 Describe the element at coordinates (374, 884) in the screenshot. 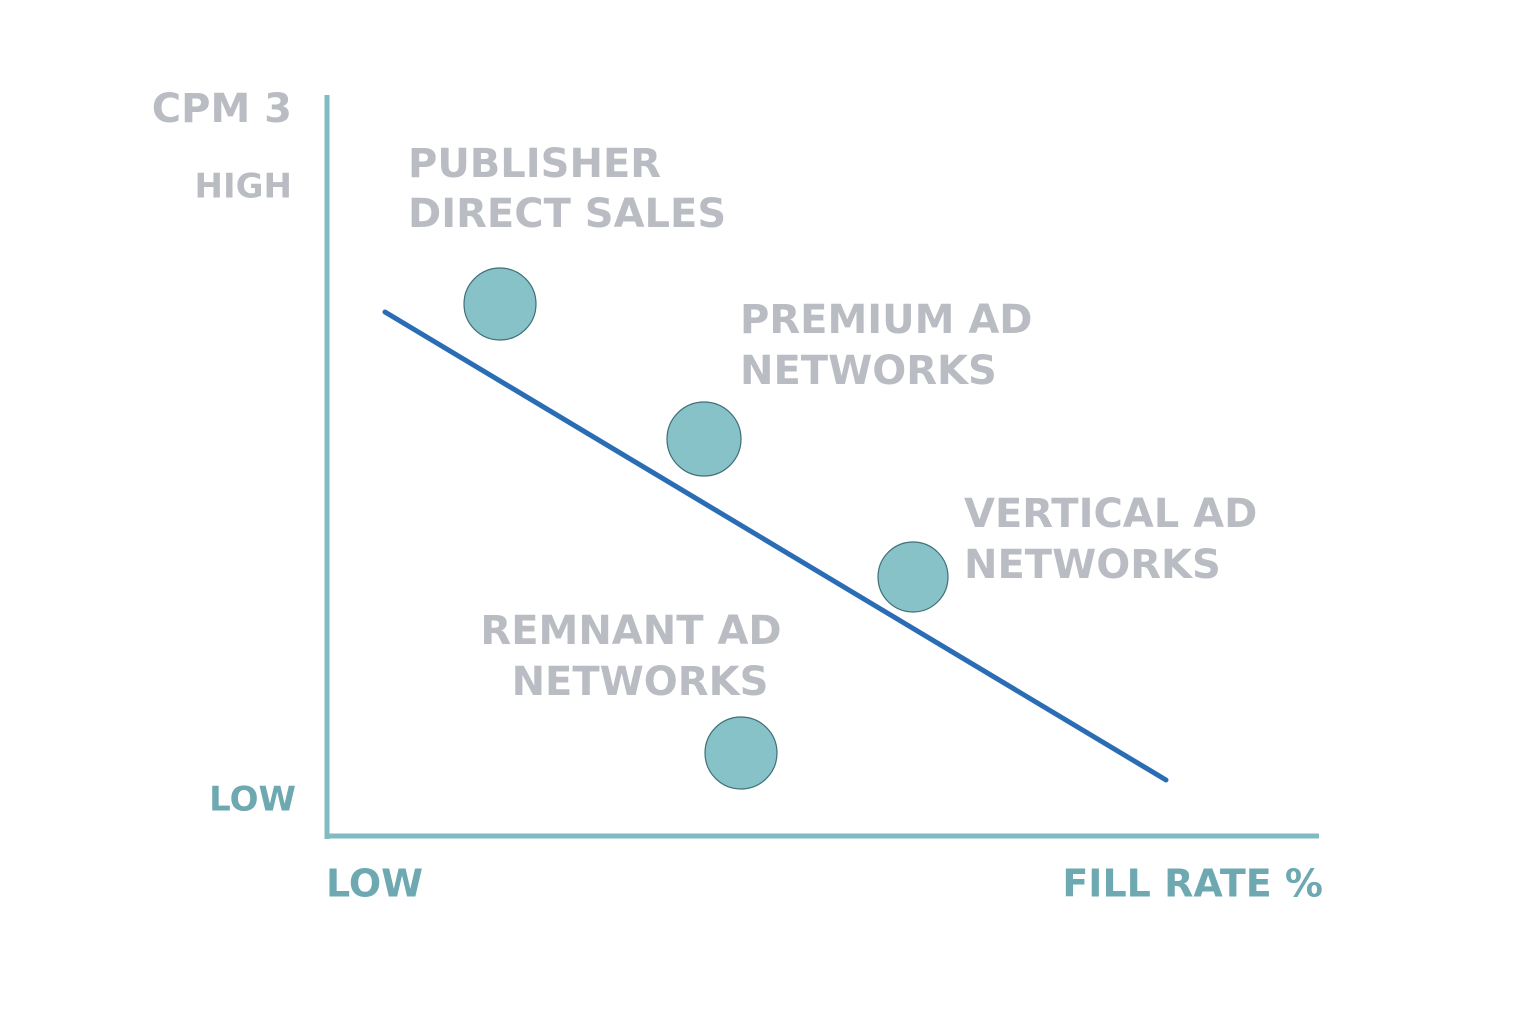

I see `x-axis-low: LOW` at that location.